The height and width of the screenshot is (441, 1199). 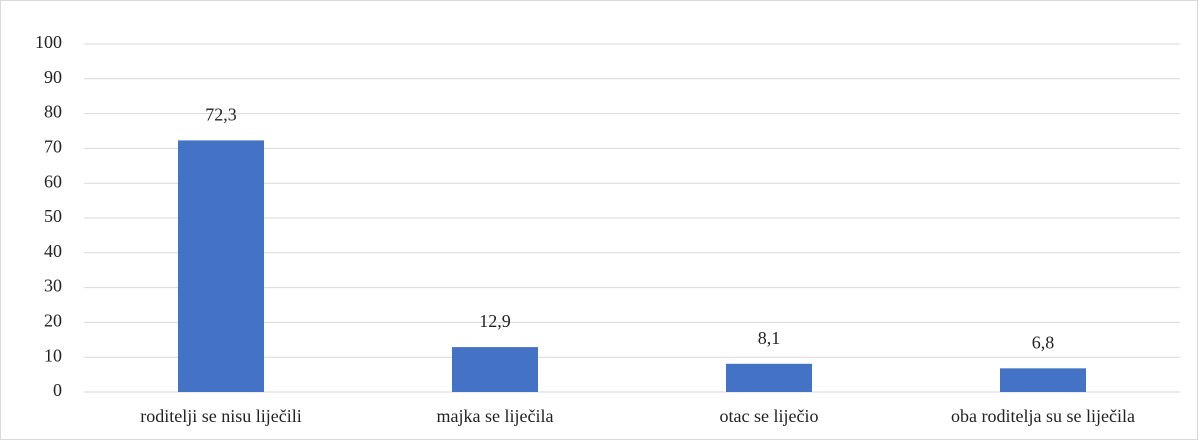 What do you see at coordinates (221, 115) in the screenshot?
I see `value-label: 72,3` at bounding box center [221, 115].